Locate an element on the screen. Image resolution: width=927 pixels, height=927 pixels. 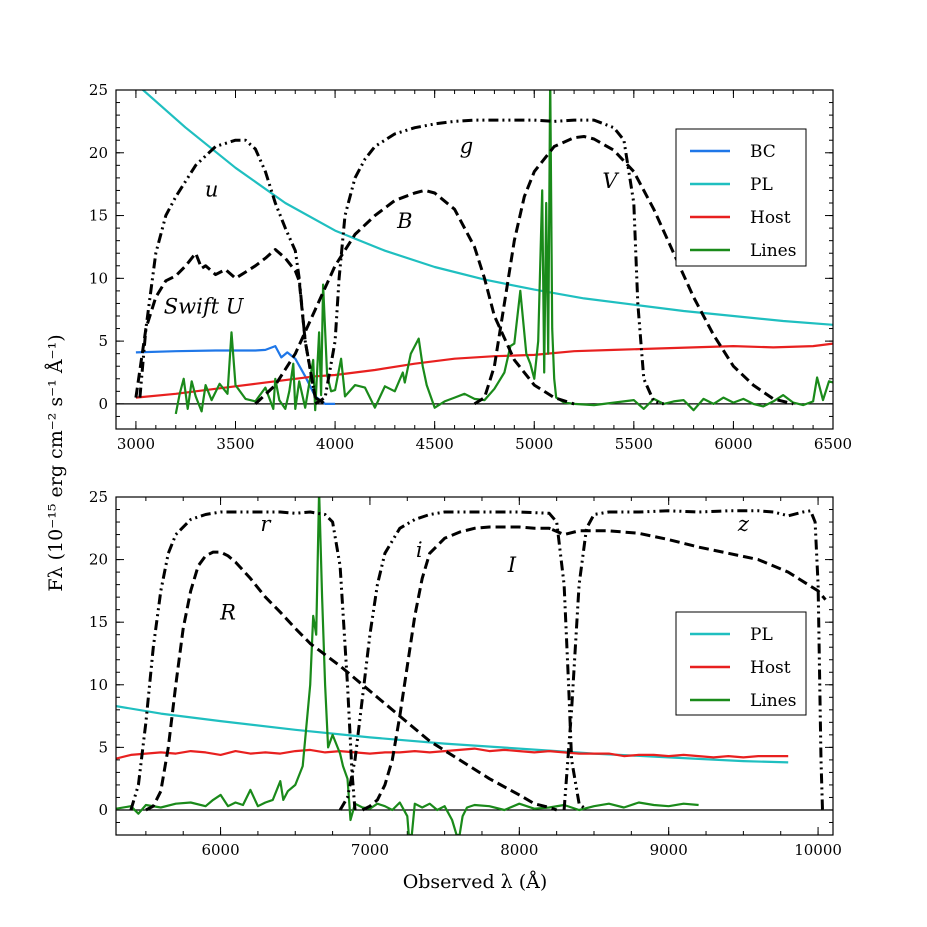
legend: PL Host Lines is located at coordinates (741, 663).